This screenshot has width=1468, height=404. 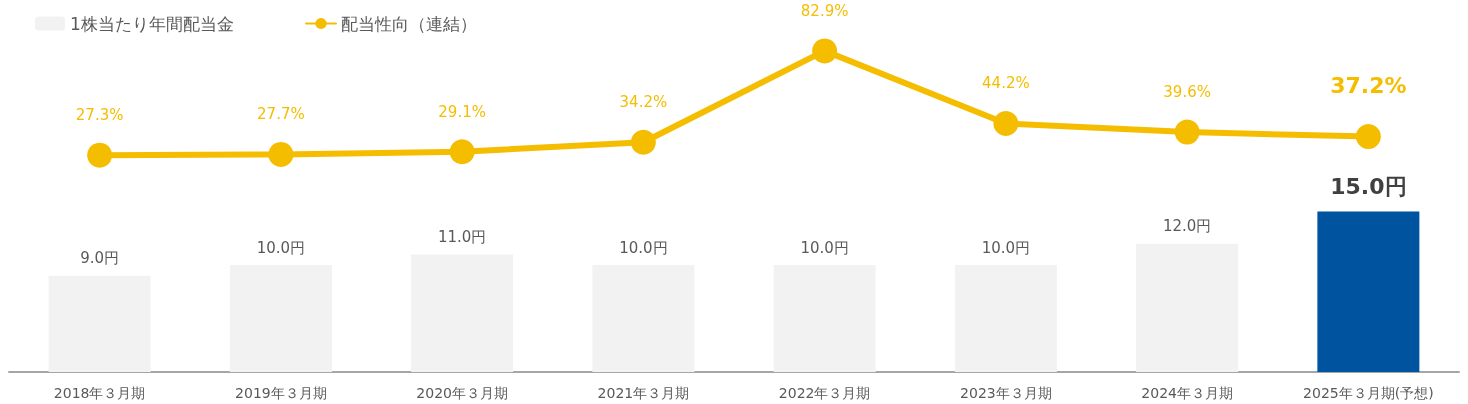 What do you see at coordinates (99, 393) in the screenshot?
I see `x-tick-label: 2018年３月期` at bounding box center [99, 393].